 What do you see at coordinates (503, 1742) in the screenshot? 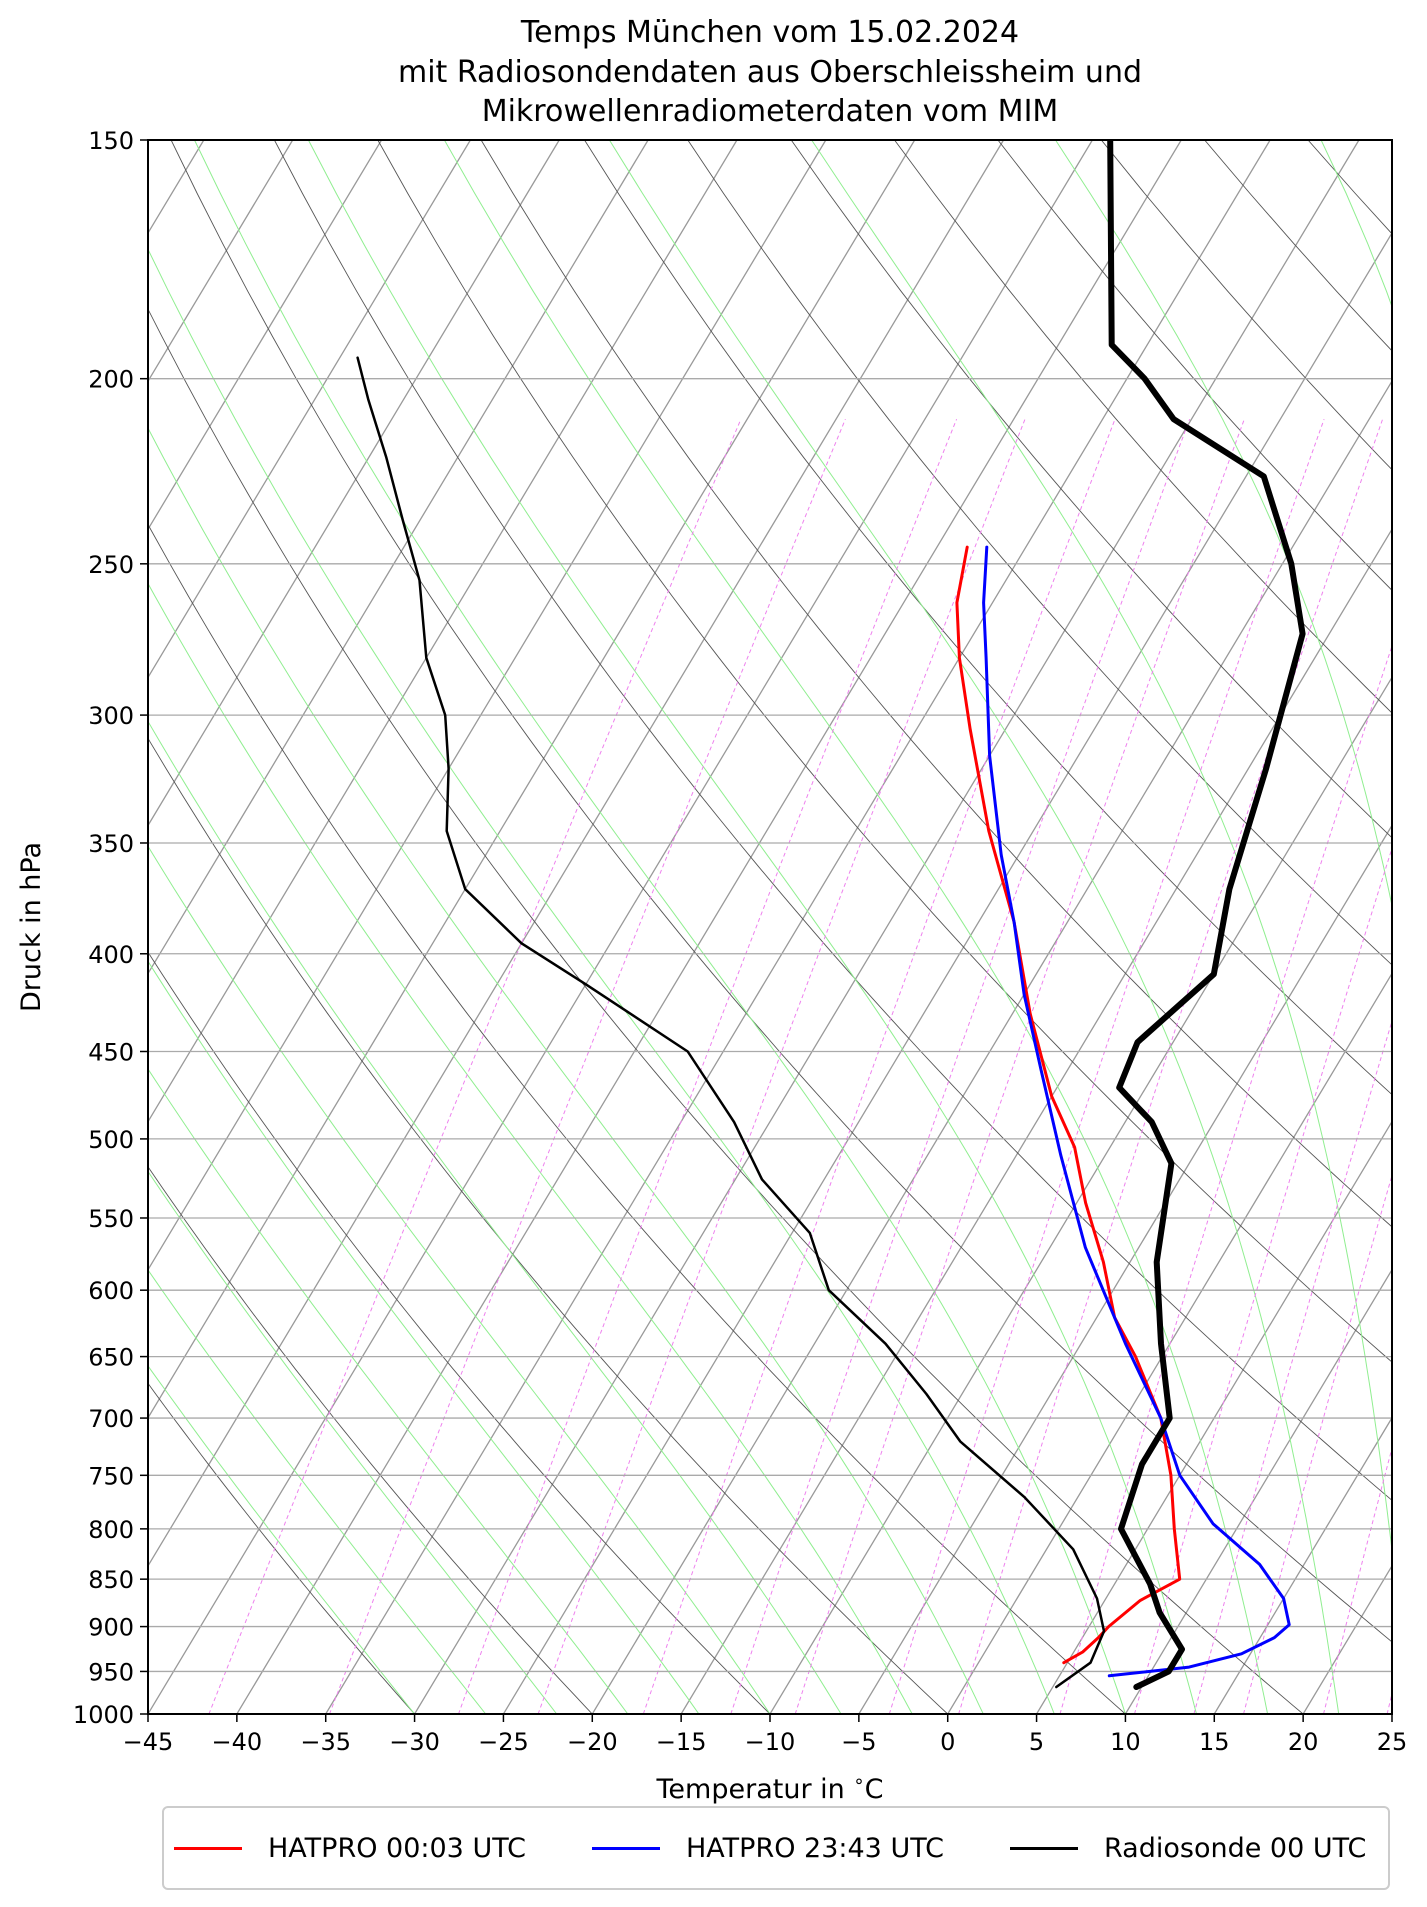
I see `x-tick-label: −25` at bounding box center [503, 1742].